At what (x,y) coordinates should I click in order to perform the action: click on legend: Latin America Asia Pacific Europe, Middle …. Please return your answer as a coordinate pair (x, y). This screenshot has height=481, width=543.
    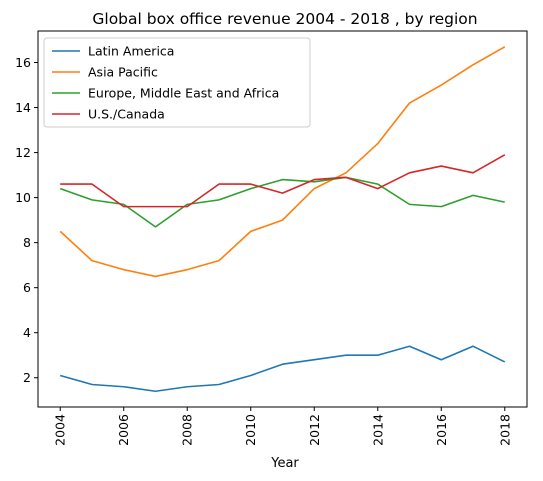
    Looking at the image, I should click on (177, 82).